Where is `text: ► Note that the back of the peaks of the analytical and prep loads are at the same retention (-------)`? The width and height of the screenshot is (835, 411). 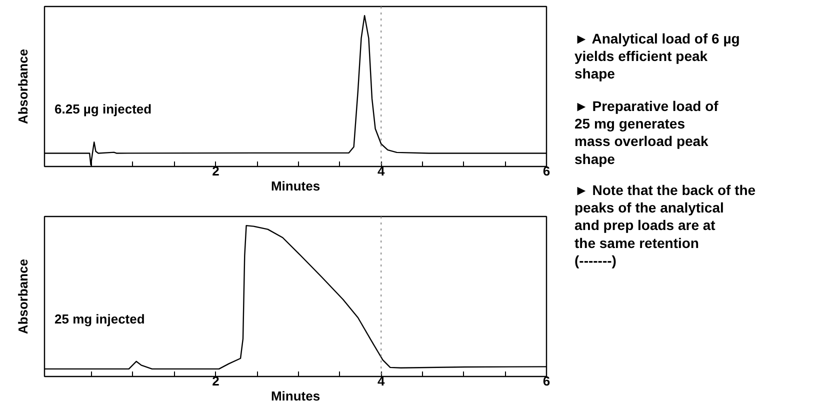 text: ► Note that the back of the peaks of the analytical and prep loads are at the same retention (-------) is located at coordinates (665, 225).